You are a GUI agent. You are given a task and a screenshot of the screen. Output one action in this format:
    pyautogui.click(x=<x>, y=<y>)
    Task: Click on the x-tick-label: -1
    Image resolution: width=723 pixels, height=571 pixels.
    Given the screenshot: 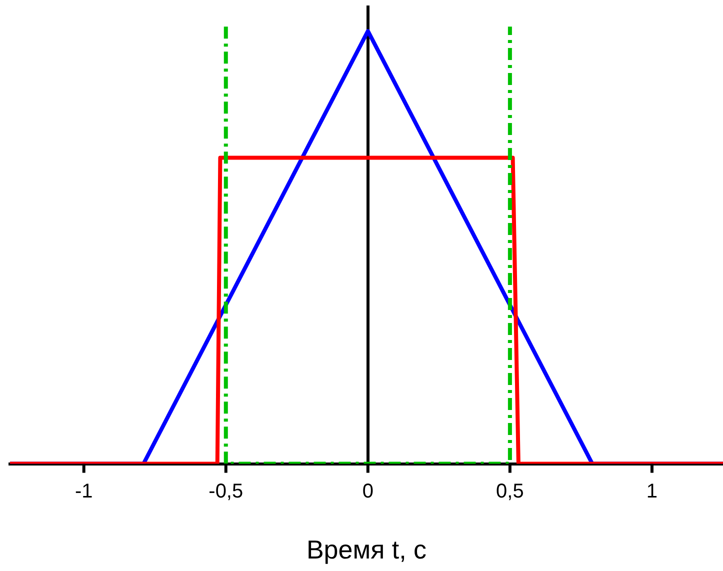 What is the action you would take?
    pyautogui.click(x=83, y=491)
    